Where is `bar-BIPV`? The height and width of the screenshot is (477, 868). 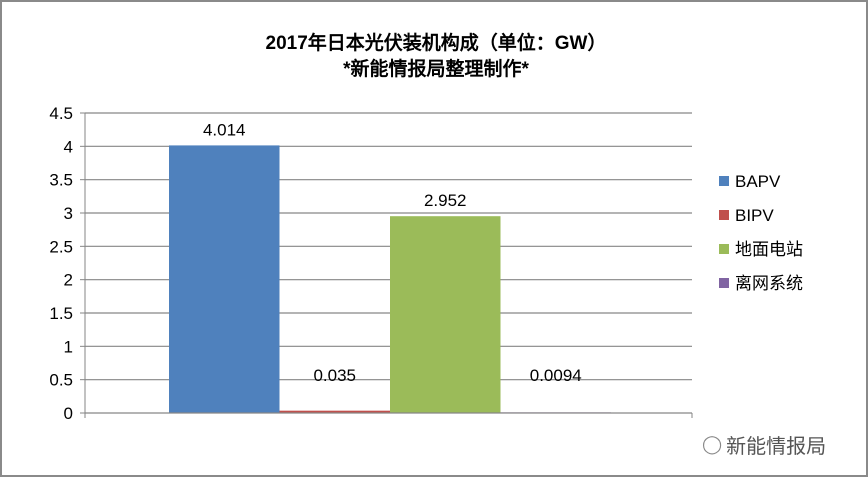 bar-BIPV is located at coordinates (334, 411).